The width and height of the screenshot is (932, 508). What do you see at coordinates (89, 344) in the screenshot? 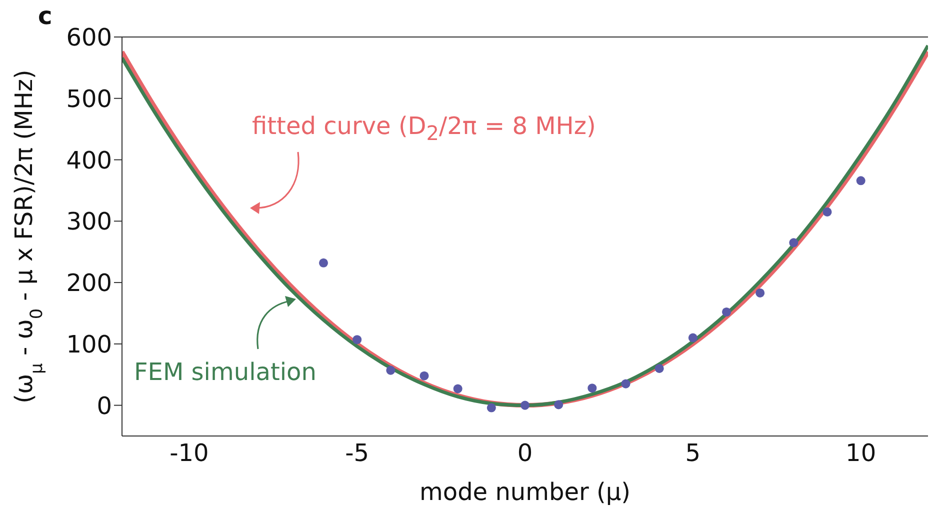
I see `y-tick-label: 100` at bounding box center [89, 344].